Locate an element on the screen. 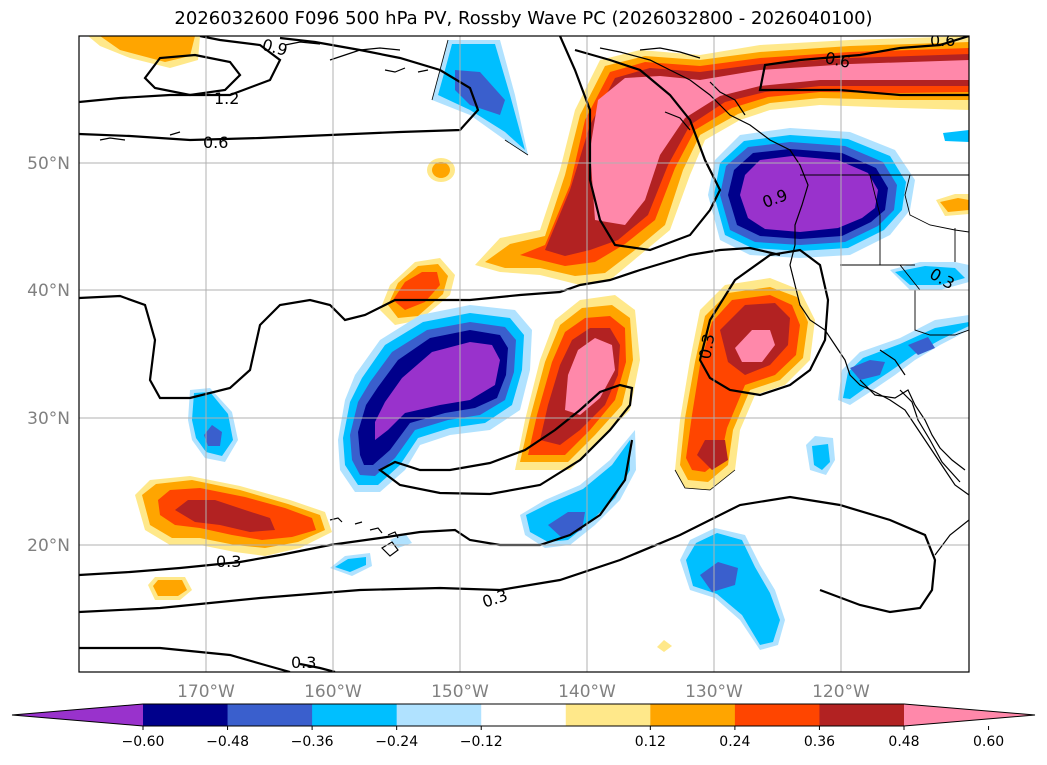  pv-dot-small is located at coordinates (664, 646).